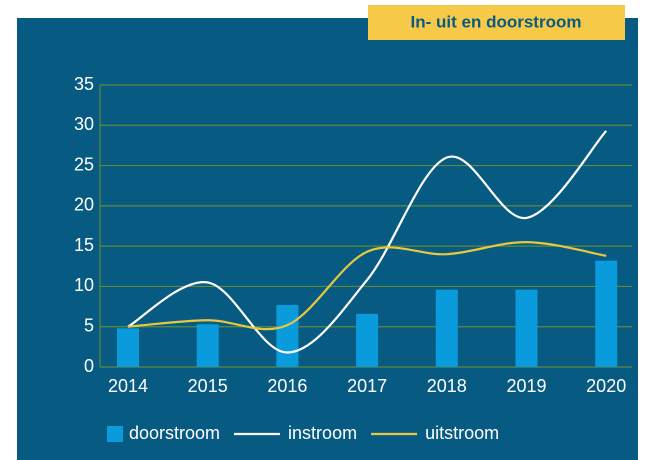  What do you see at coordinates (84, 164) in the screenshot?
I see `y-tick-label: 25` at bounding box center [84, 164].